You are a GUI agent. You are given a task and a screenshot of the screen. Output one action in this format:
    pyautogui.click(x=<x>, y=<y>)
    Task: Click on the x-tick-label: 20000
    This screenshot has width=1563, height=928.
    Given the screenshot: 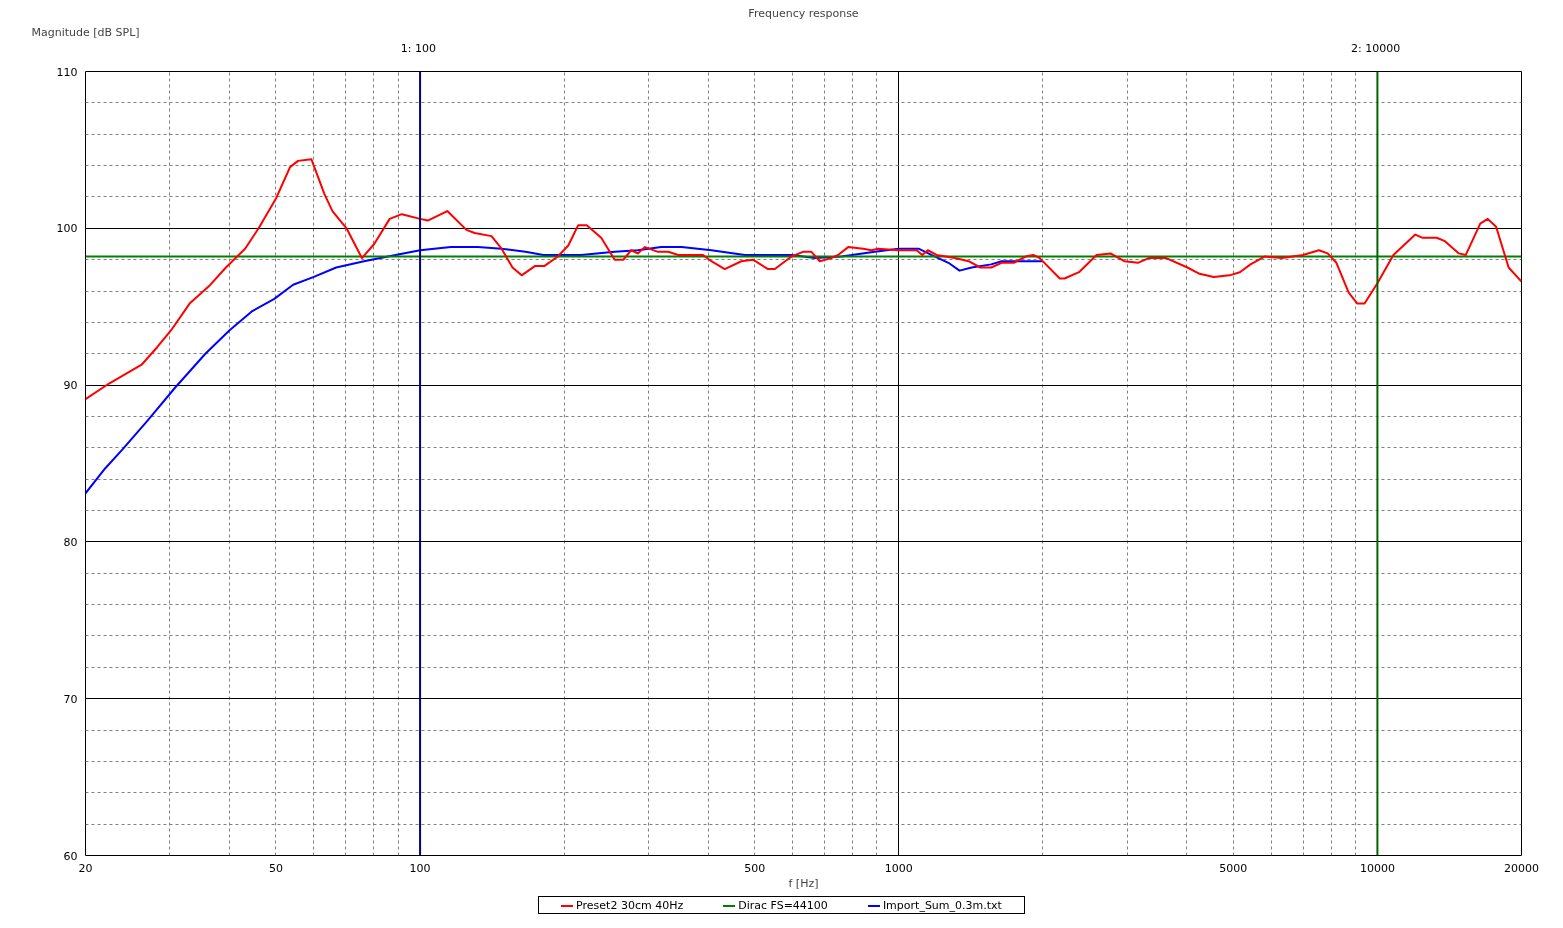 What is the action you would take?
    pyautogui.click(x=1521, y=868)
    